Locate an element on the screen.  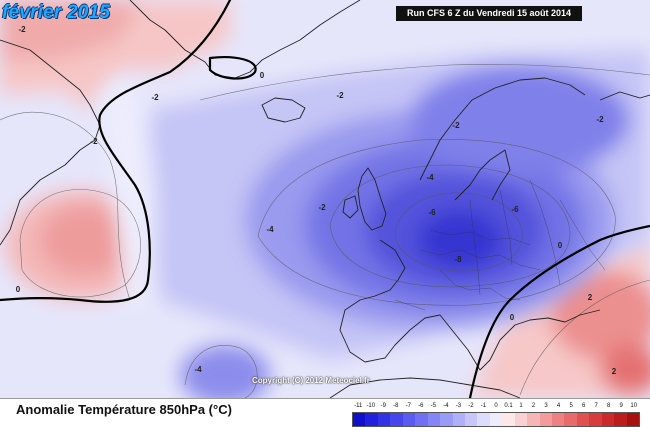
legend-swatches is located at coordinates (496, 419).